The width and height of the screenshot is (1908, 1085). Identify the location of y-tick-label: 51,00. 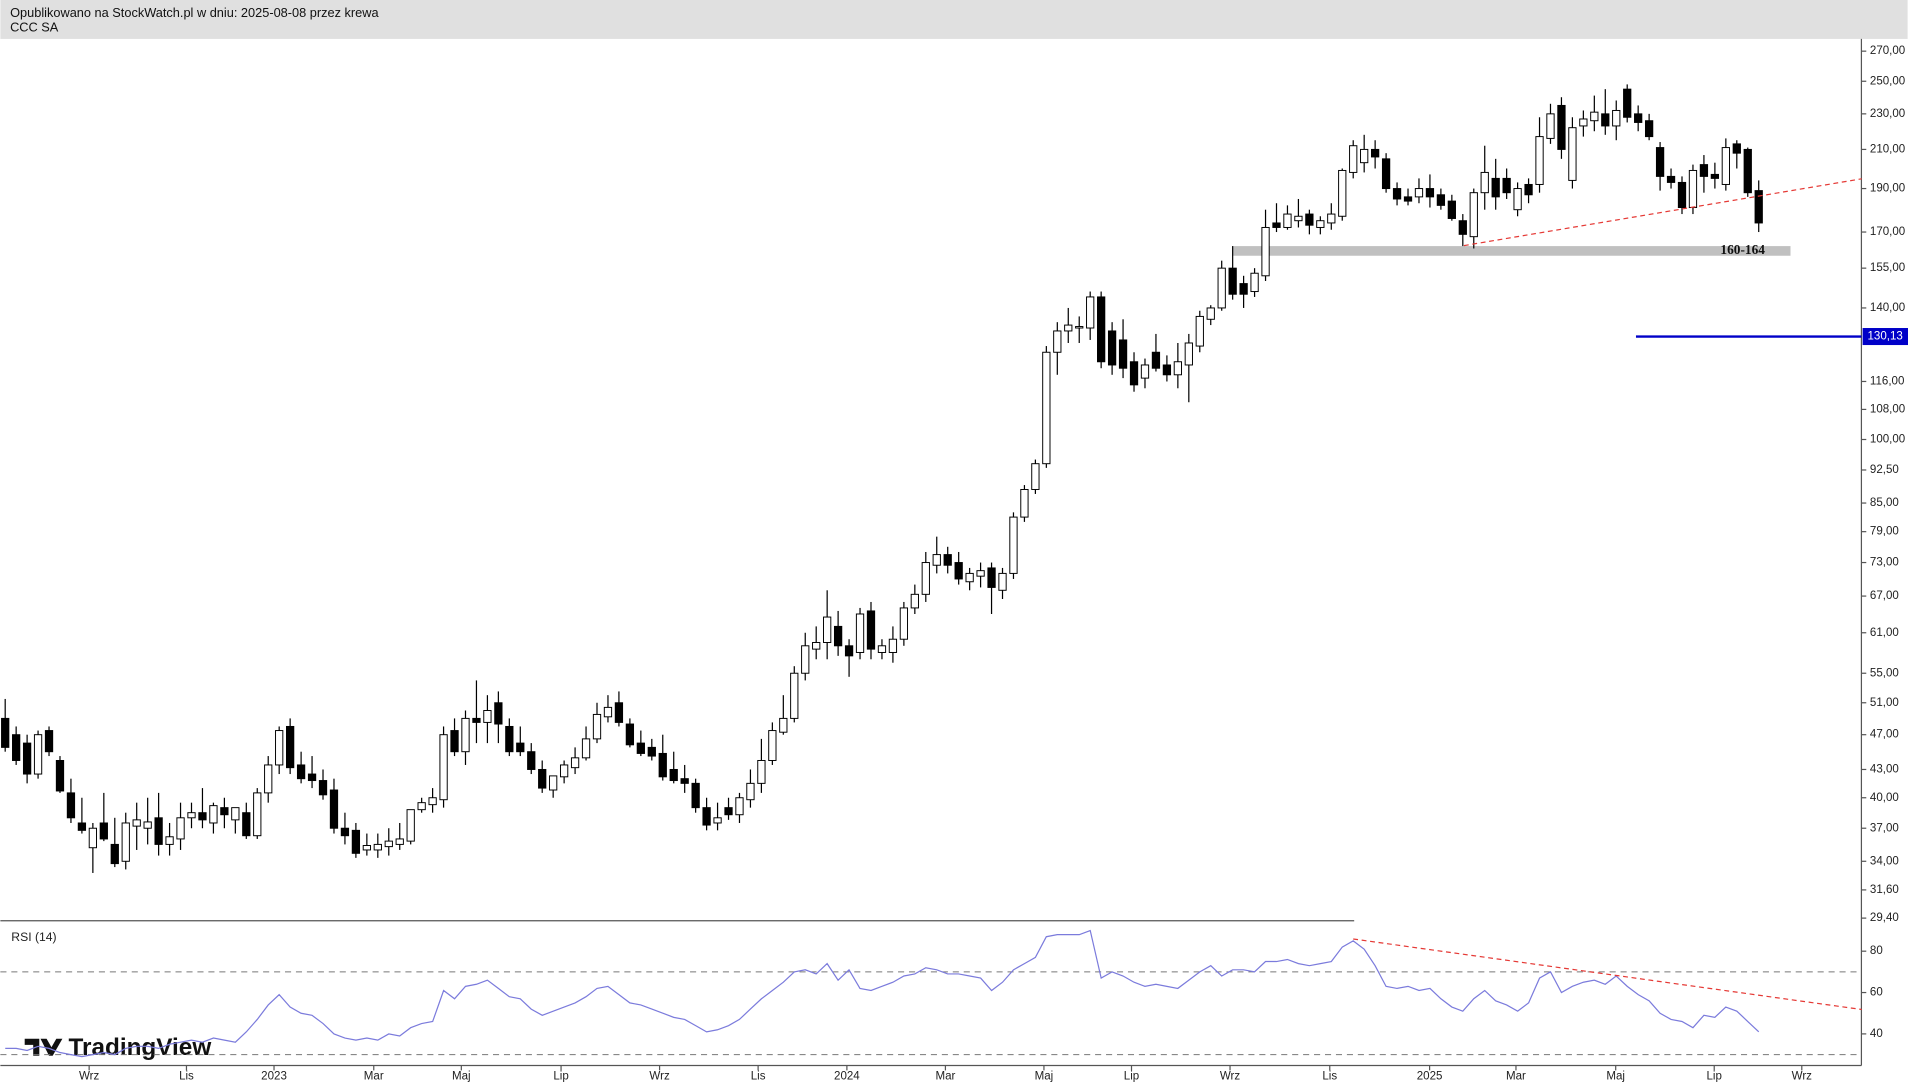
(1884, 703).